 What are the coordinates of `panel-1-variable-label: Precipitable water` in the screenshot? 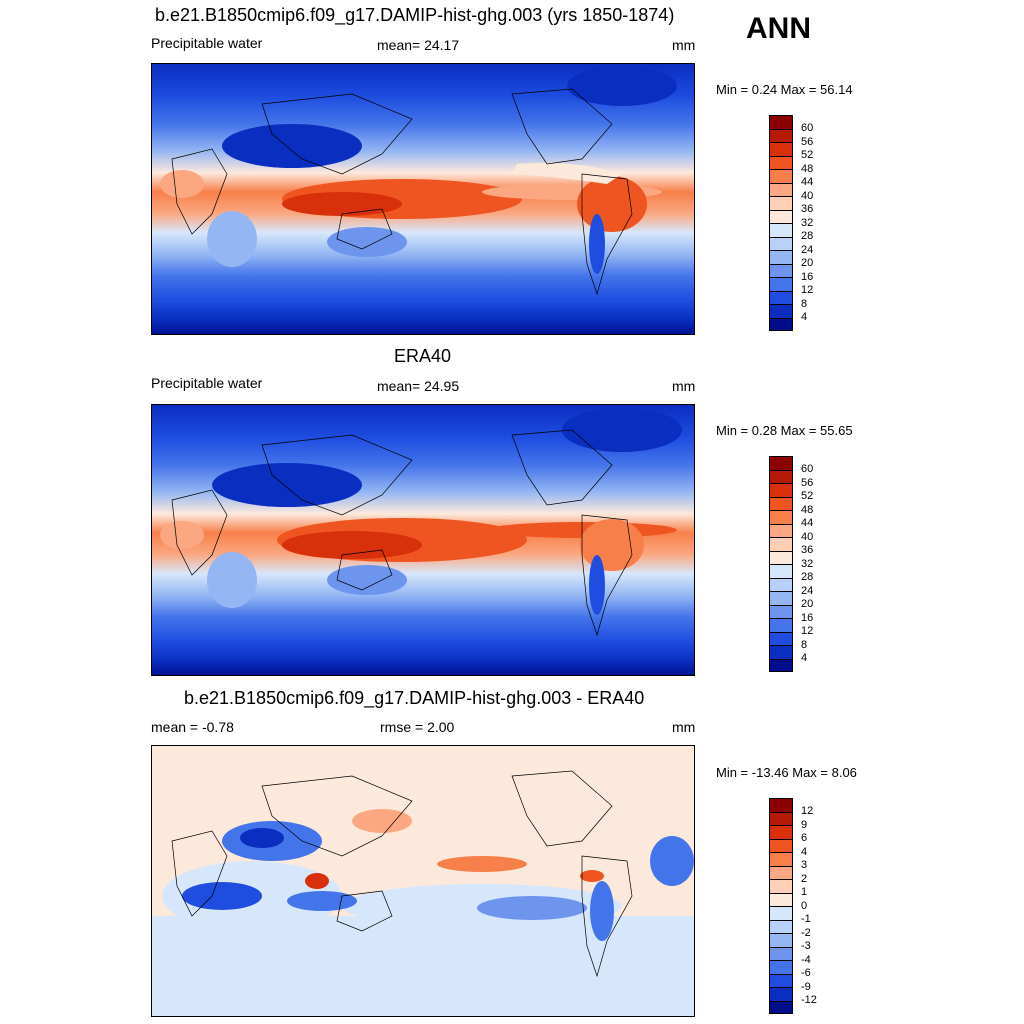 It's located at (207, 43).